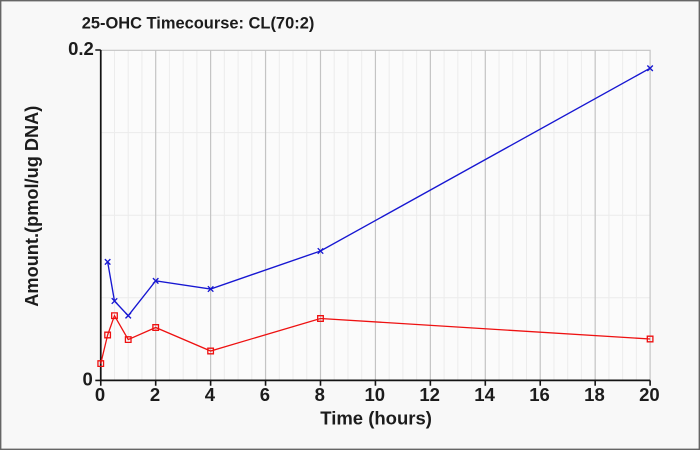  What do you see at coordinates (539, 394) in the screenshot?
I see `svg-text: 16` at bounding box center [539, 394].